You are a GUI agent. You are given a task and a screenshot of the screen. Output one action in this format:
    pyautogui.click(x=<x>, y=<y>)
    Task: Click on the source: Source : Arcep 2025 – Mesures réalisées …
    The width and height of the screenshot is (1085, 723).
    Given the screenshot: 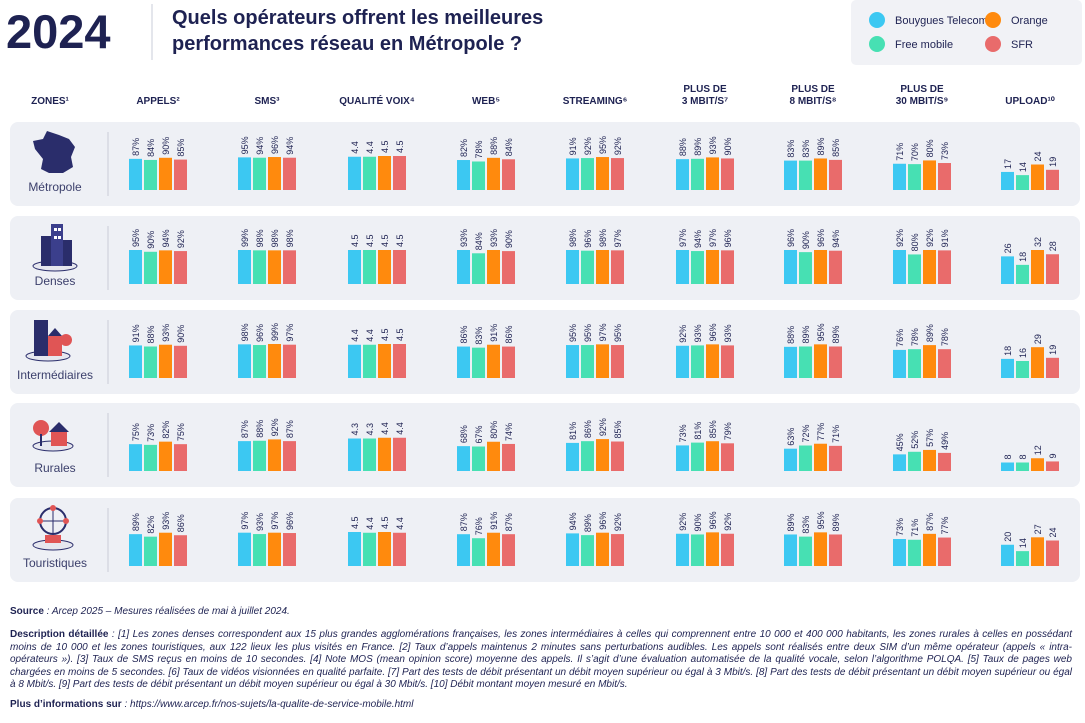 What is the action you would take?
    pyautogui.click(x=541, y=612)
    